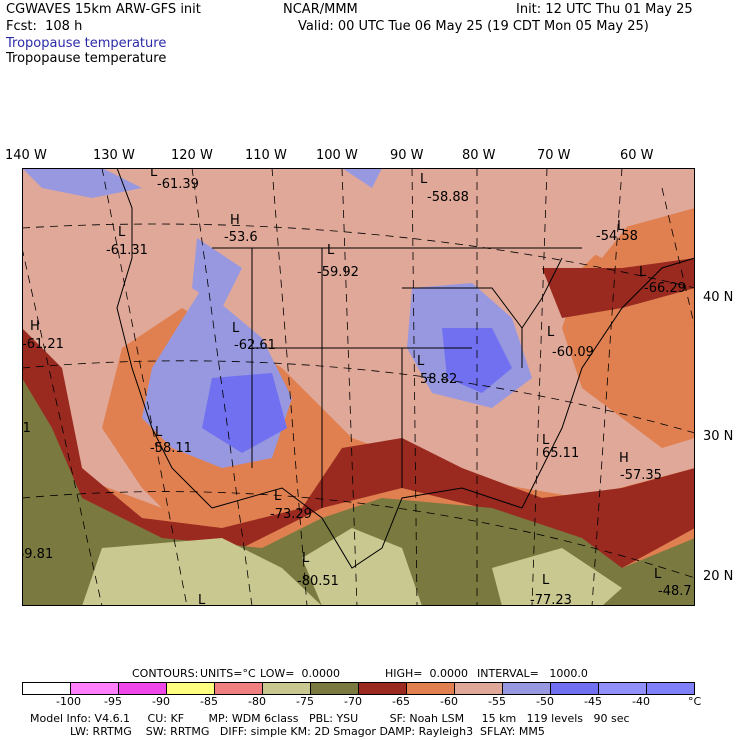 The height and width of the screenshot is (740, 740). Describe the element at coordinates (718, 436) in the screenshot. I see `lat-label: 30 N` at that location.